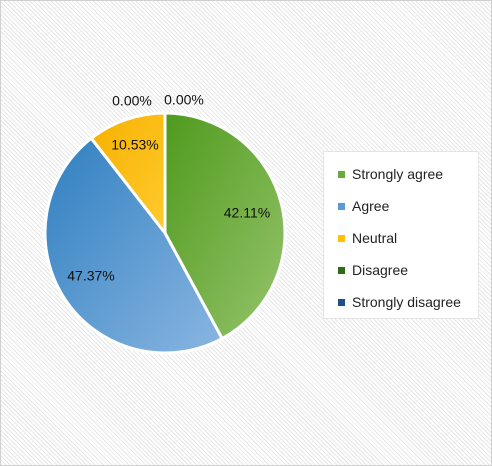  Describe the element at coordinates (134, 145) in the screenshot. I see `data-label-neutral: 10.53%` at that location.